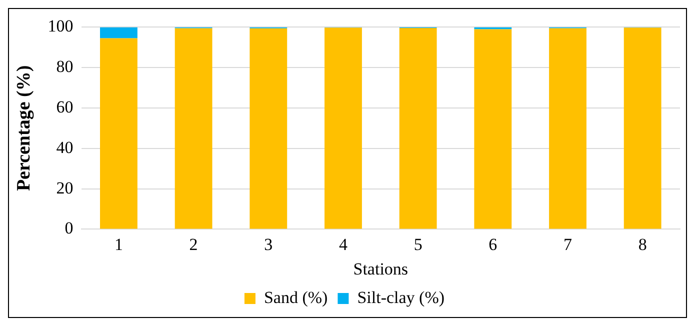 This screenshot has width=697, height=328. What do you see at coordinates (118, 244) in the screenshot?
I see `x-tick-label: 1` at bounding box center [118, 244].